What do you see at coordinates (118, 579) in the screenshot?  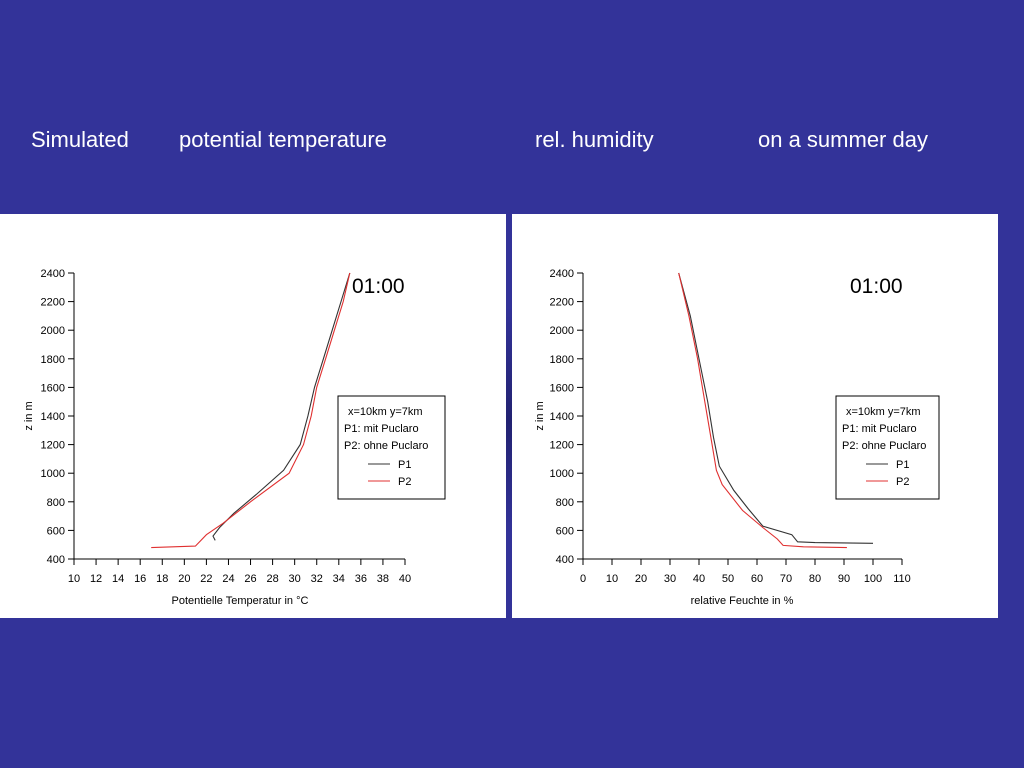 I see `x-tick-label: 14` at bounding box center [118, 579].